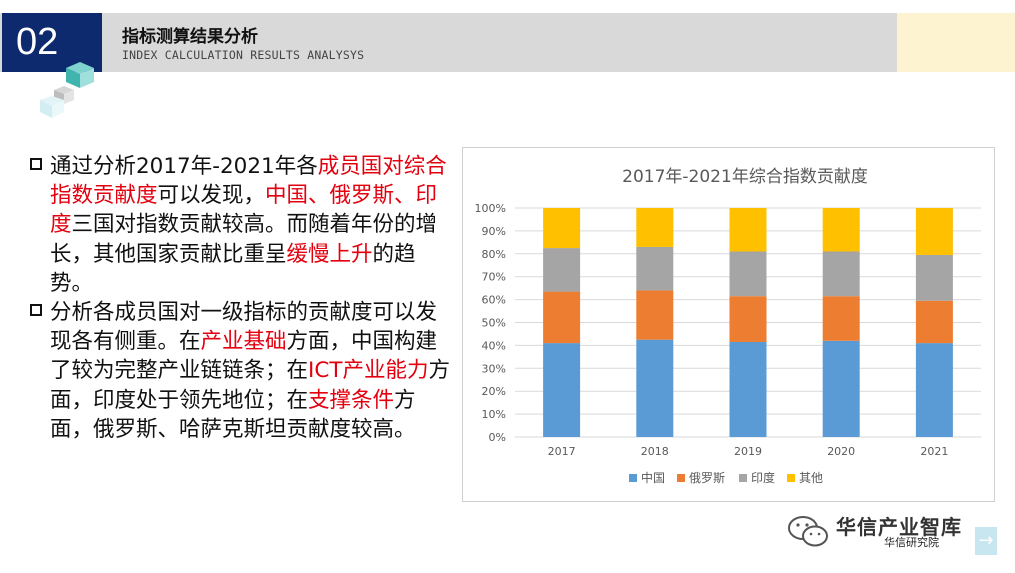 The height and width of the screenshot is (573, 1015). I want to click on y-tick-label: 100%, so click(490, 208).